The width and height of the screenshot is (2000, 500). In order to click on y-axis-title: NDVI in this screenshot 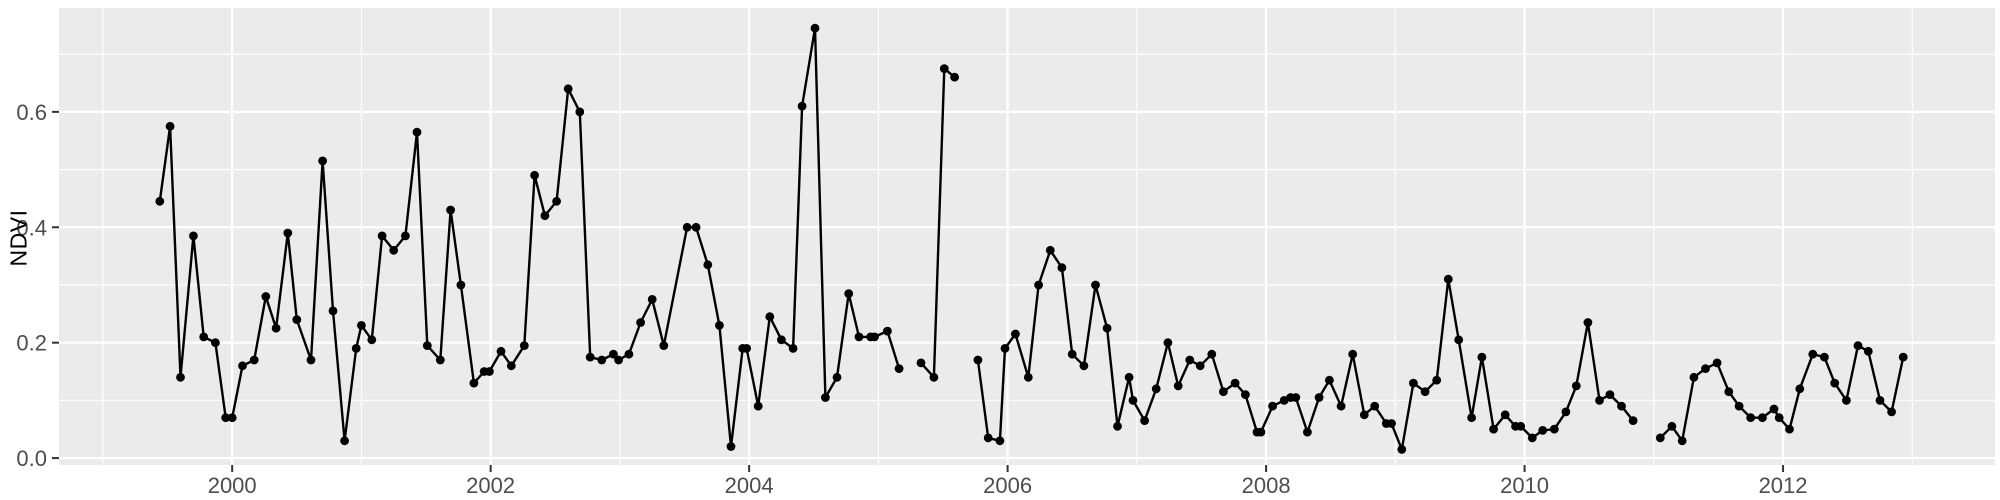, I will do `click(18, 238)`.